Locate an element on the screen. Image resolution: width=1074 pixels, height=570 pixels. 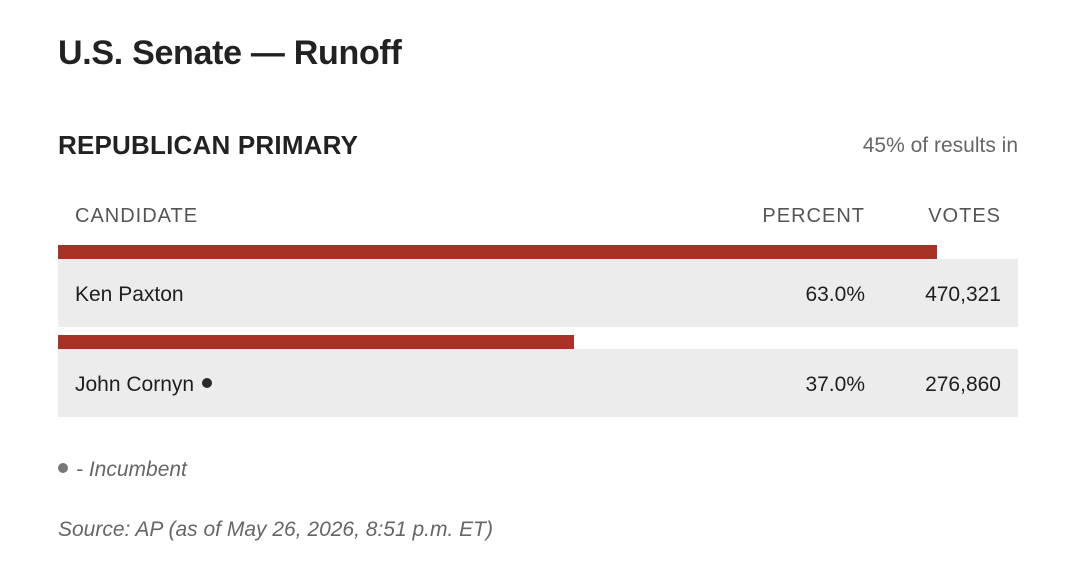
race-name: REPUBLICAN PRIMARY is located at coordinates (208, 145).